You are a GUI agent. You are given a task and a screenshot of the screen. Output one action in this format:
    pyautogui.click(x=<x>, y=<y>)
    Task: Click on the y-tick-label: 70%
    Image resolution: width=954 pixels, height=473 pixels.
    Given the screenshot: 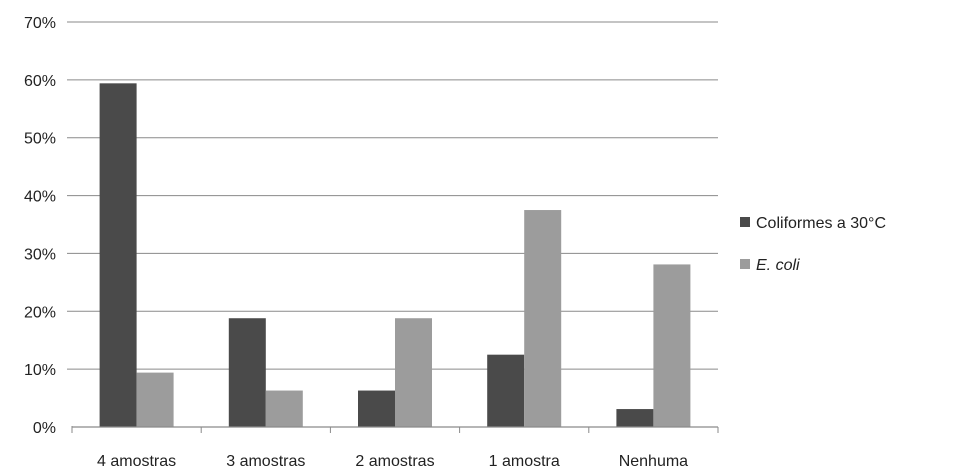 What is the action you would take?
    pyautogui.click(x=40, y=23)
    